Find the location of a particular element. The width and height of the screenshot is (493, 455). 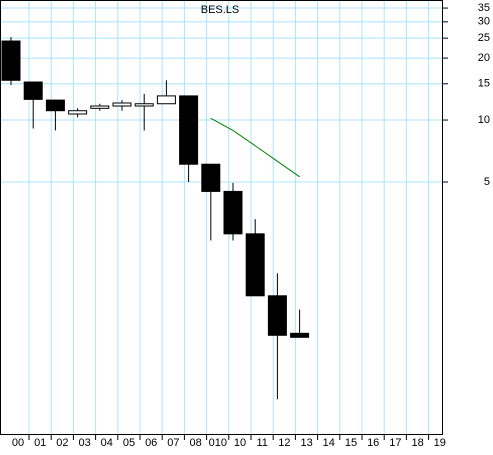

x-tick-label: 07 is located at coordinates (173, 443).